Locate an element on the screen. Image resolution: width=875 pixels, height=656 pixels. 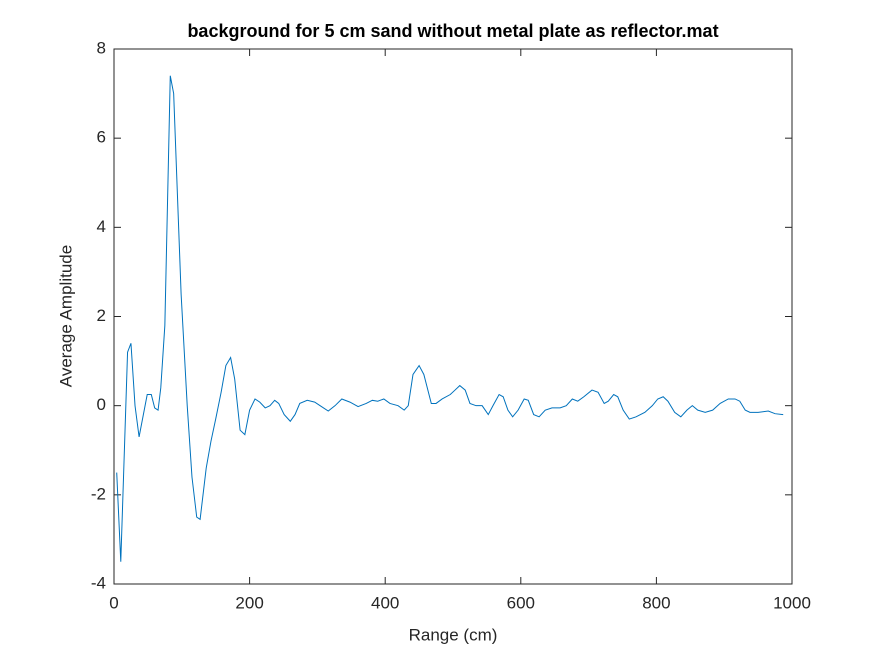
x-tick-label: 600 is located at coordinates (521, 602).